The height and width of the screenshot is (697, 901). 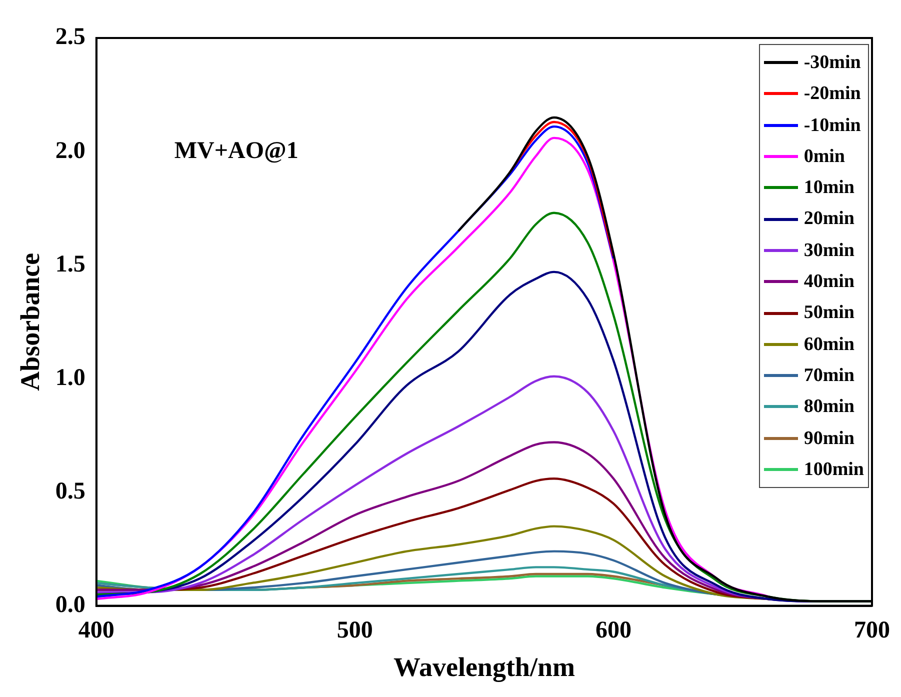 I want to click on legend-label: 30min, so click(x=829, y=250).